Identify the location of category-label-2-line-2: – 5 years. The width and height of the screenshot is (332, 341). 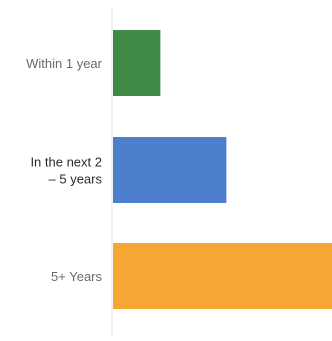
(76, 179).